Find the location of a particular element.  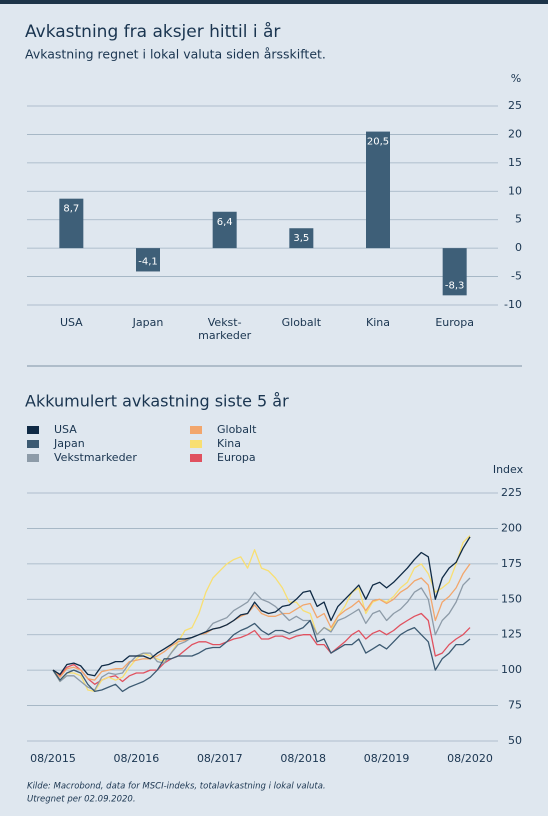

legend-label: Globalt is located at coordinates (237, 429).